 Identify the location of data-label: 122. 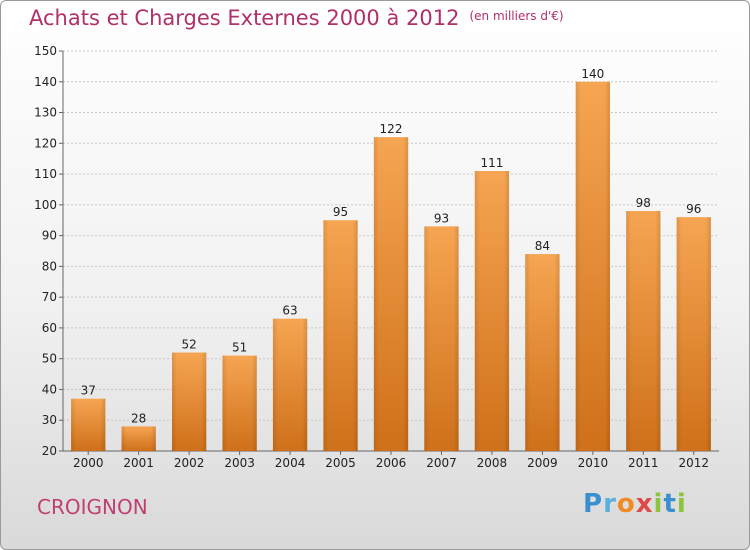
(391, 129).